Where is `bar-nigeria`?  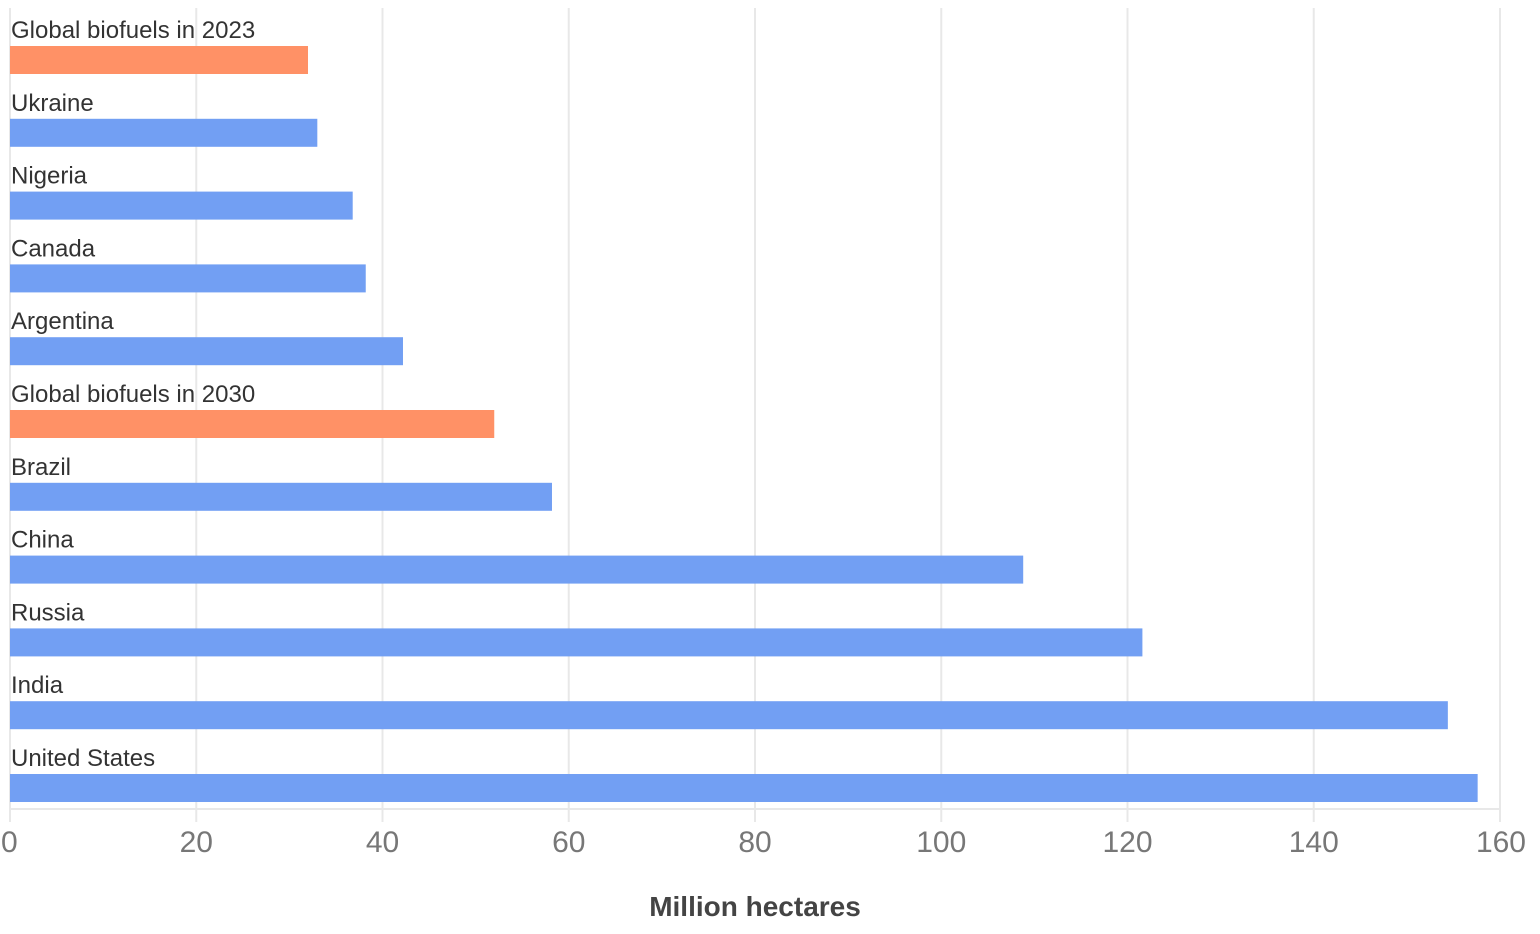
bar-nigeria is located at coordinates (181, 205).